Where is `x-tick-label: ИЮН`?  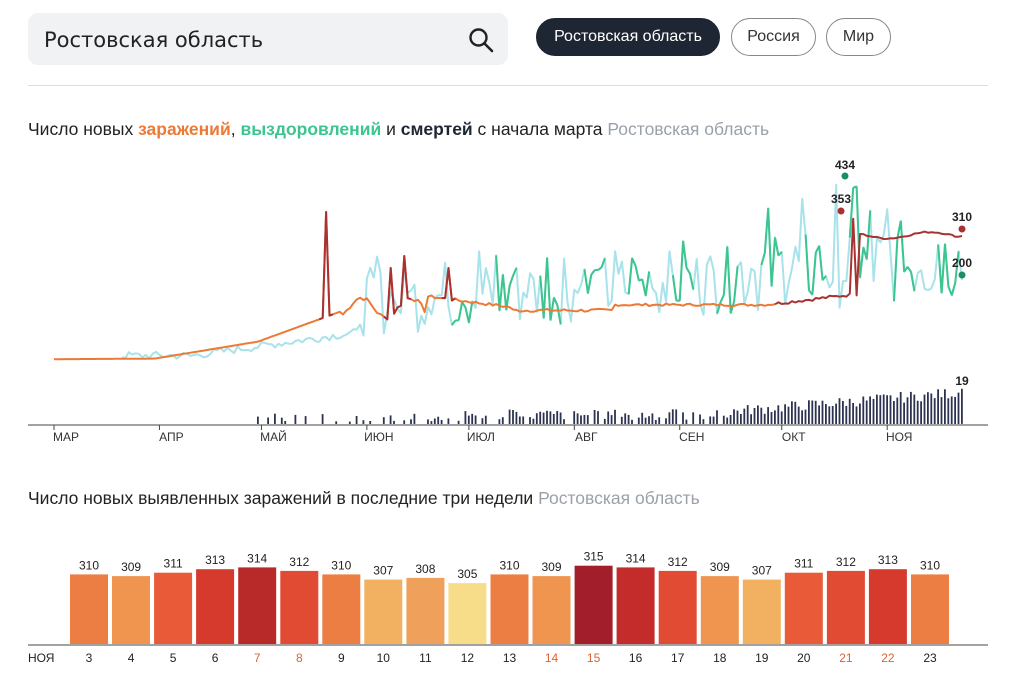
x-tick-label: ИЮН is located at coordinates (378, 437).